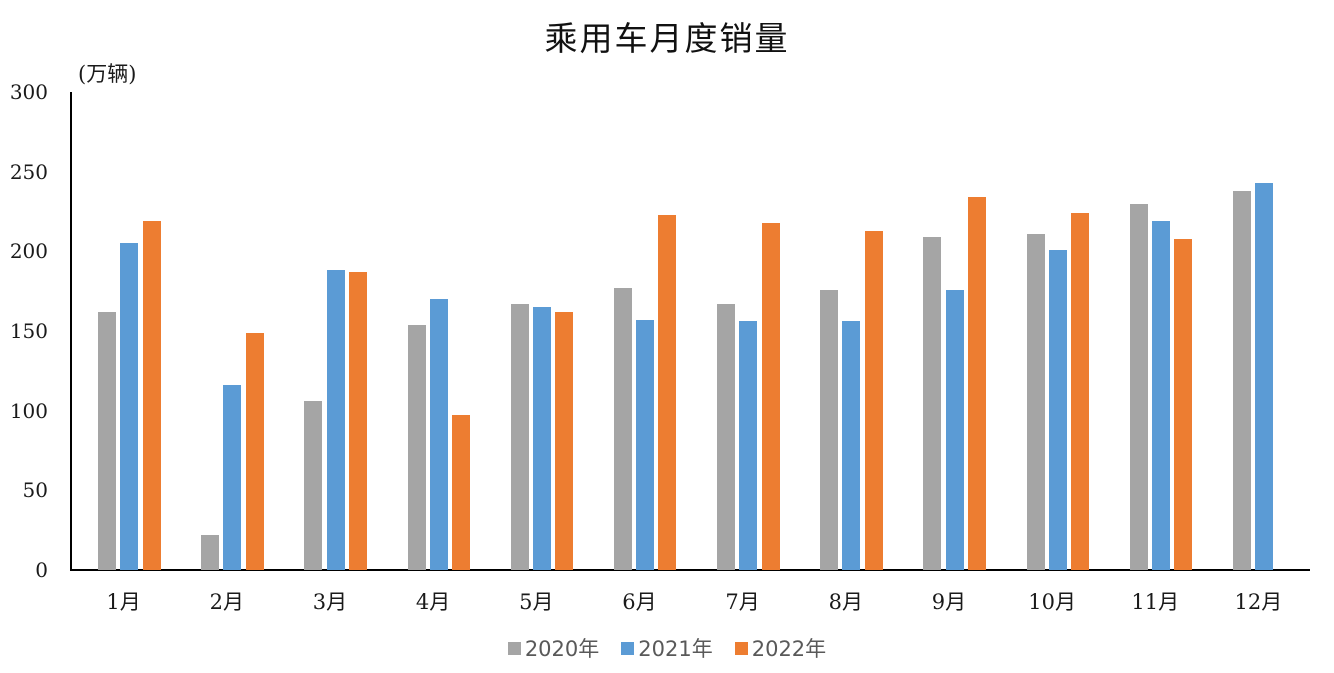 This screenshot has height=673, width=1334. I want to click on legend-item-2020年: 2020年, so click(553, 648).